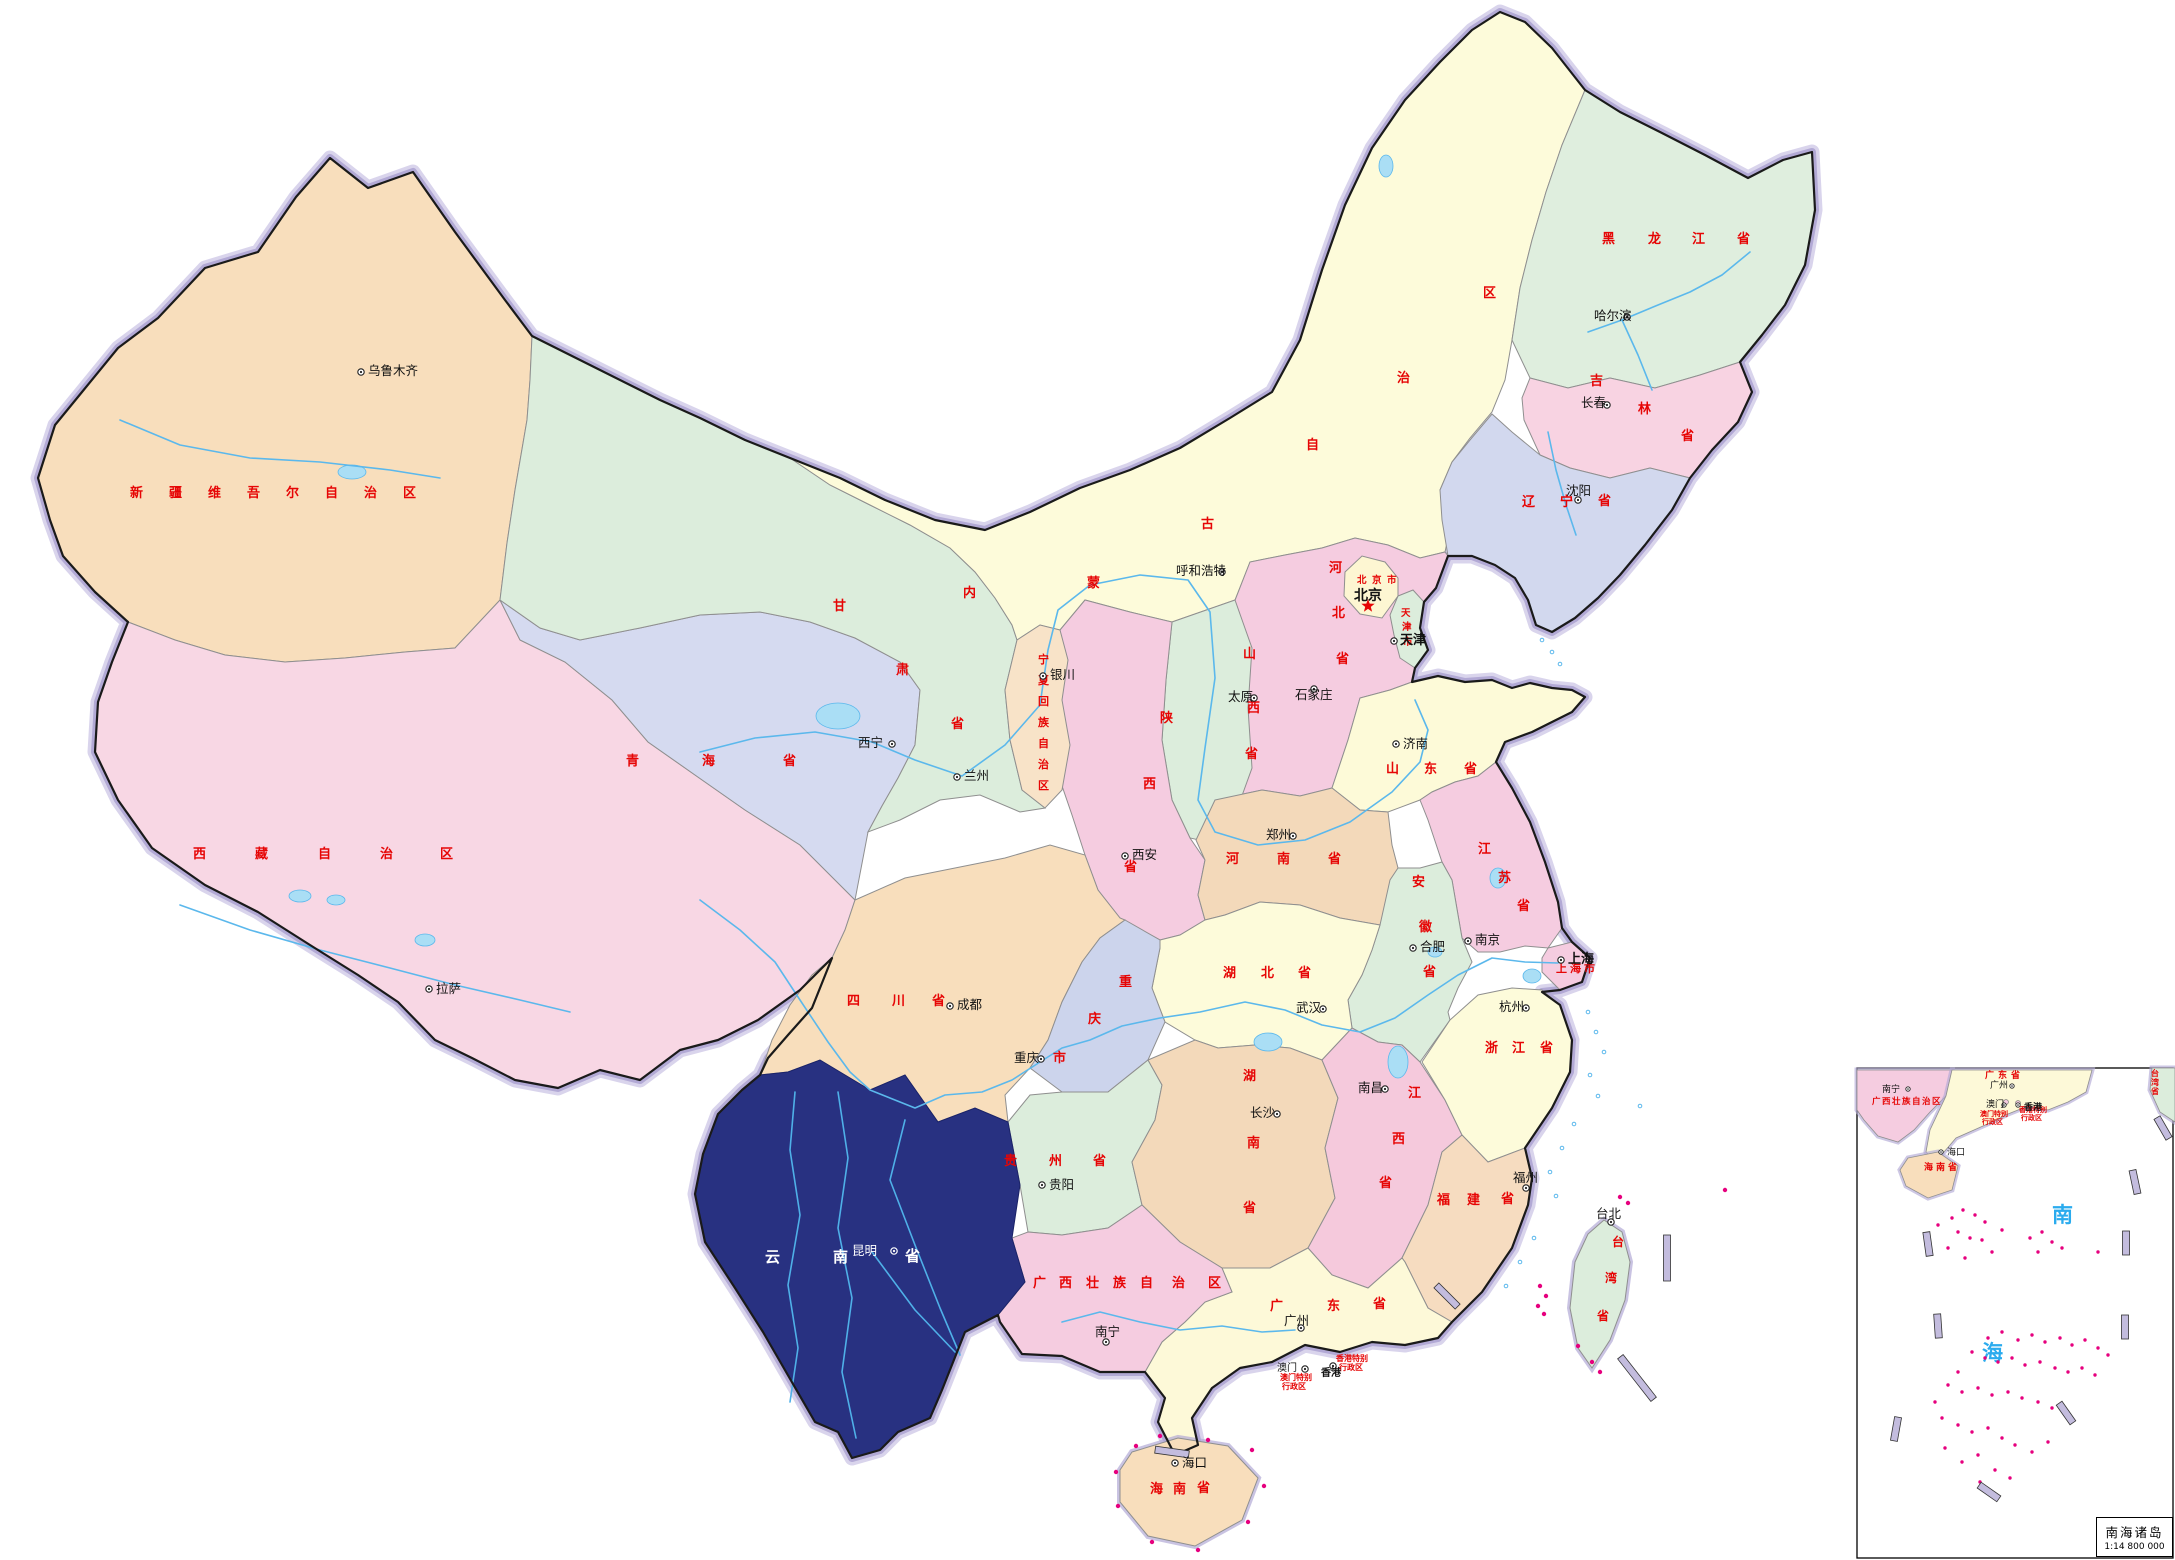 This screenshot has width=2175, height=1560. I want to click on city-marker-dot-xianggang, so click(1333, 1366).